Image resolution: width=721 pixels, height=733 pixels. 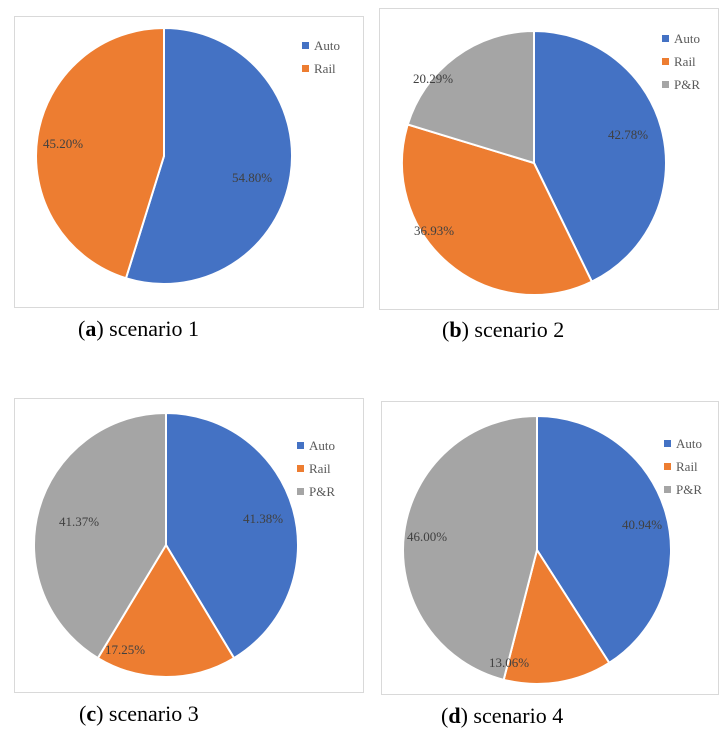 I want to click on legend-item-a-rail: Rail, so click(x=321, y=68).